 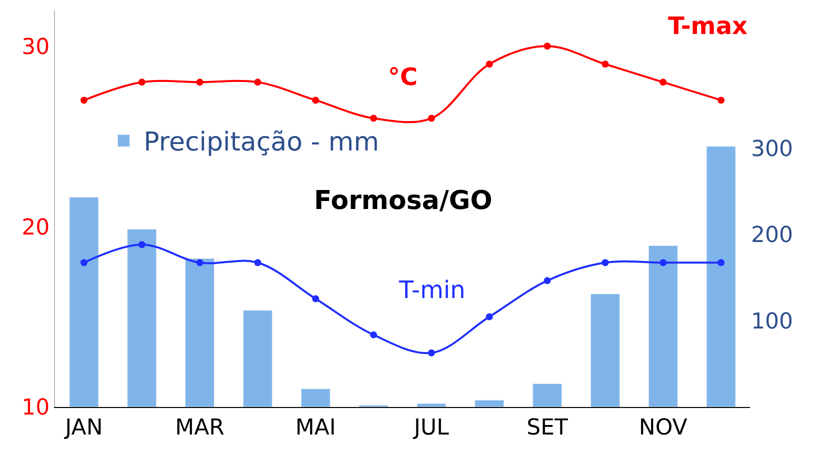 What do you see at coordinates (772, 321) in the screenshot?
I see `y2-tick-label: 100` at bounding box center [772, 321].